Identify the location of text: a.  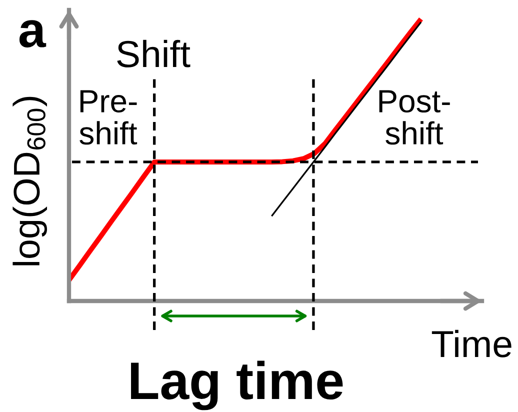
(32, 34).